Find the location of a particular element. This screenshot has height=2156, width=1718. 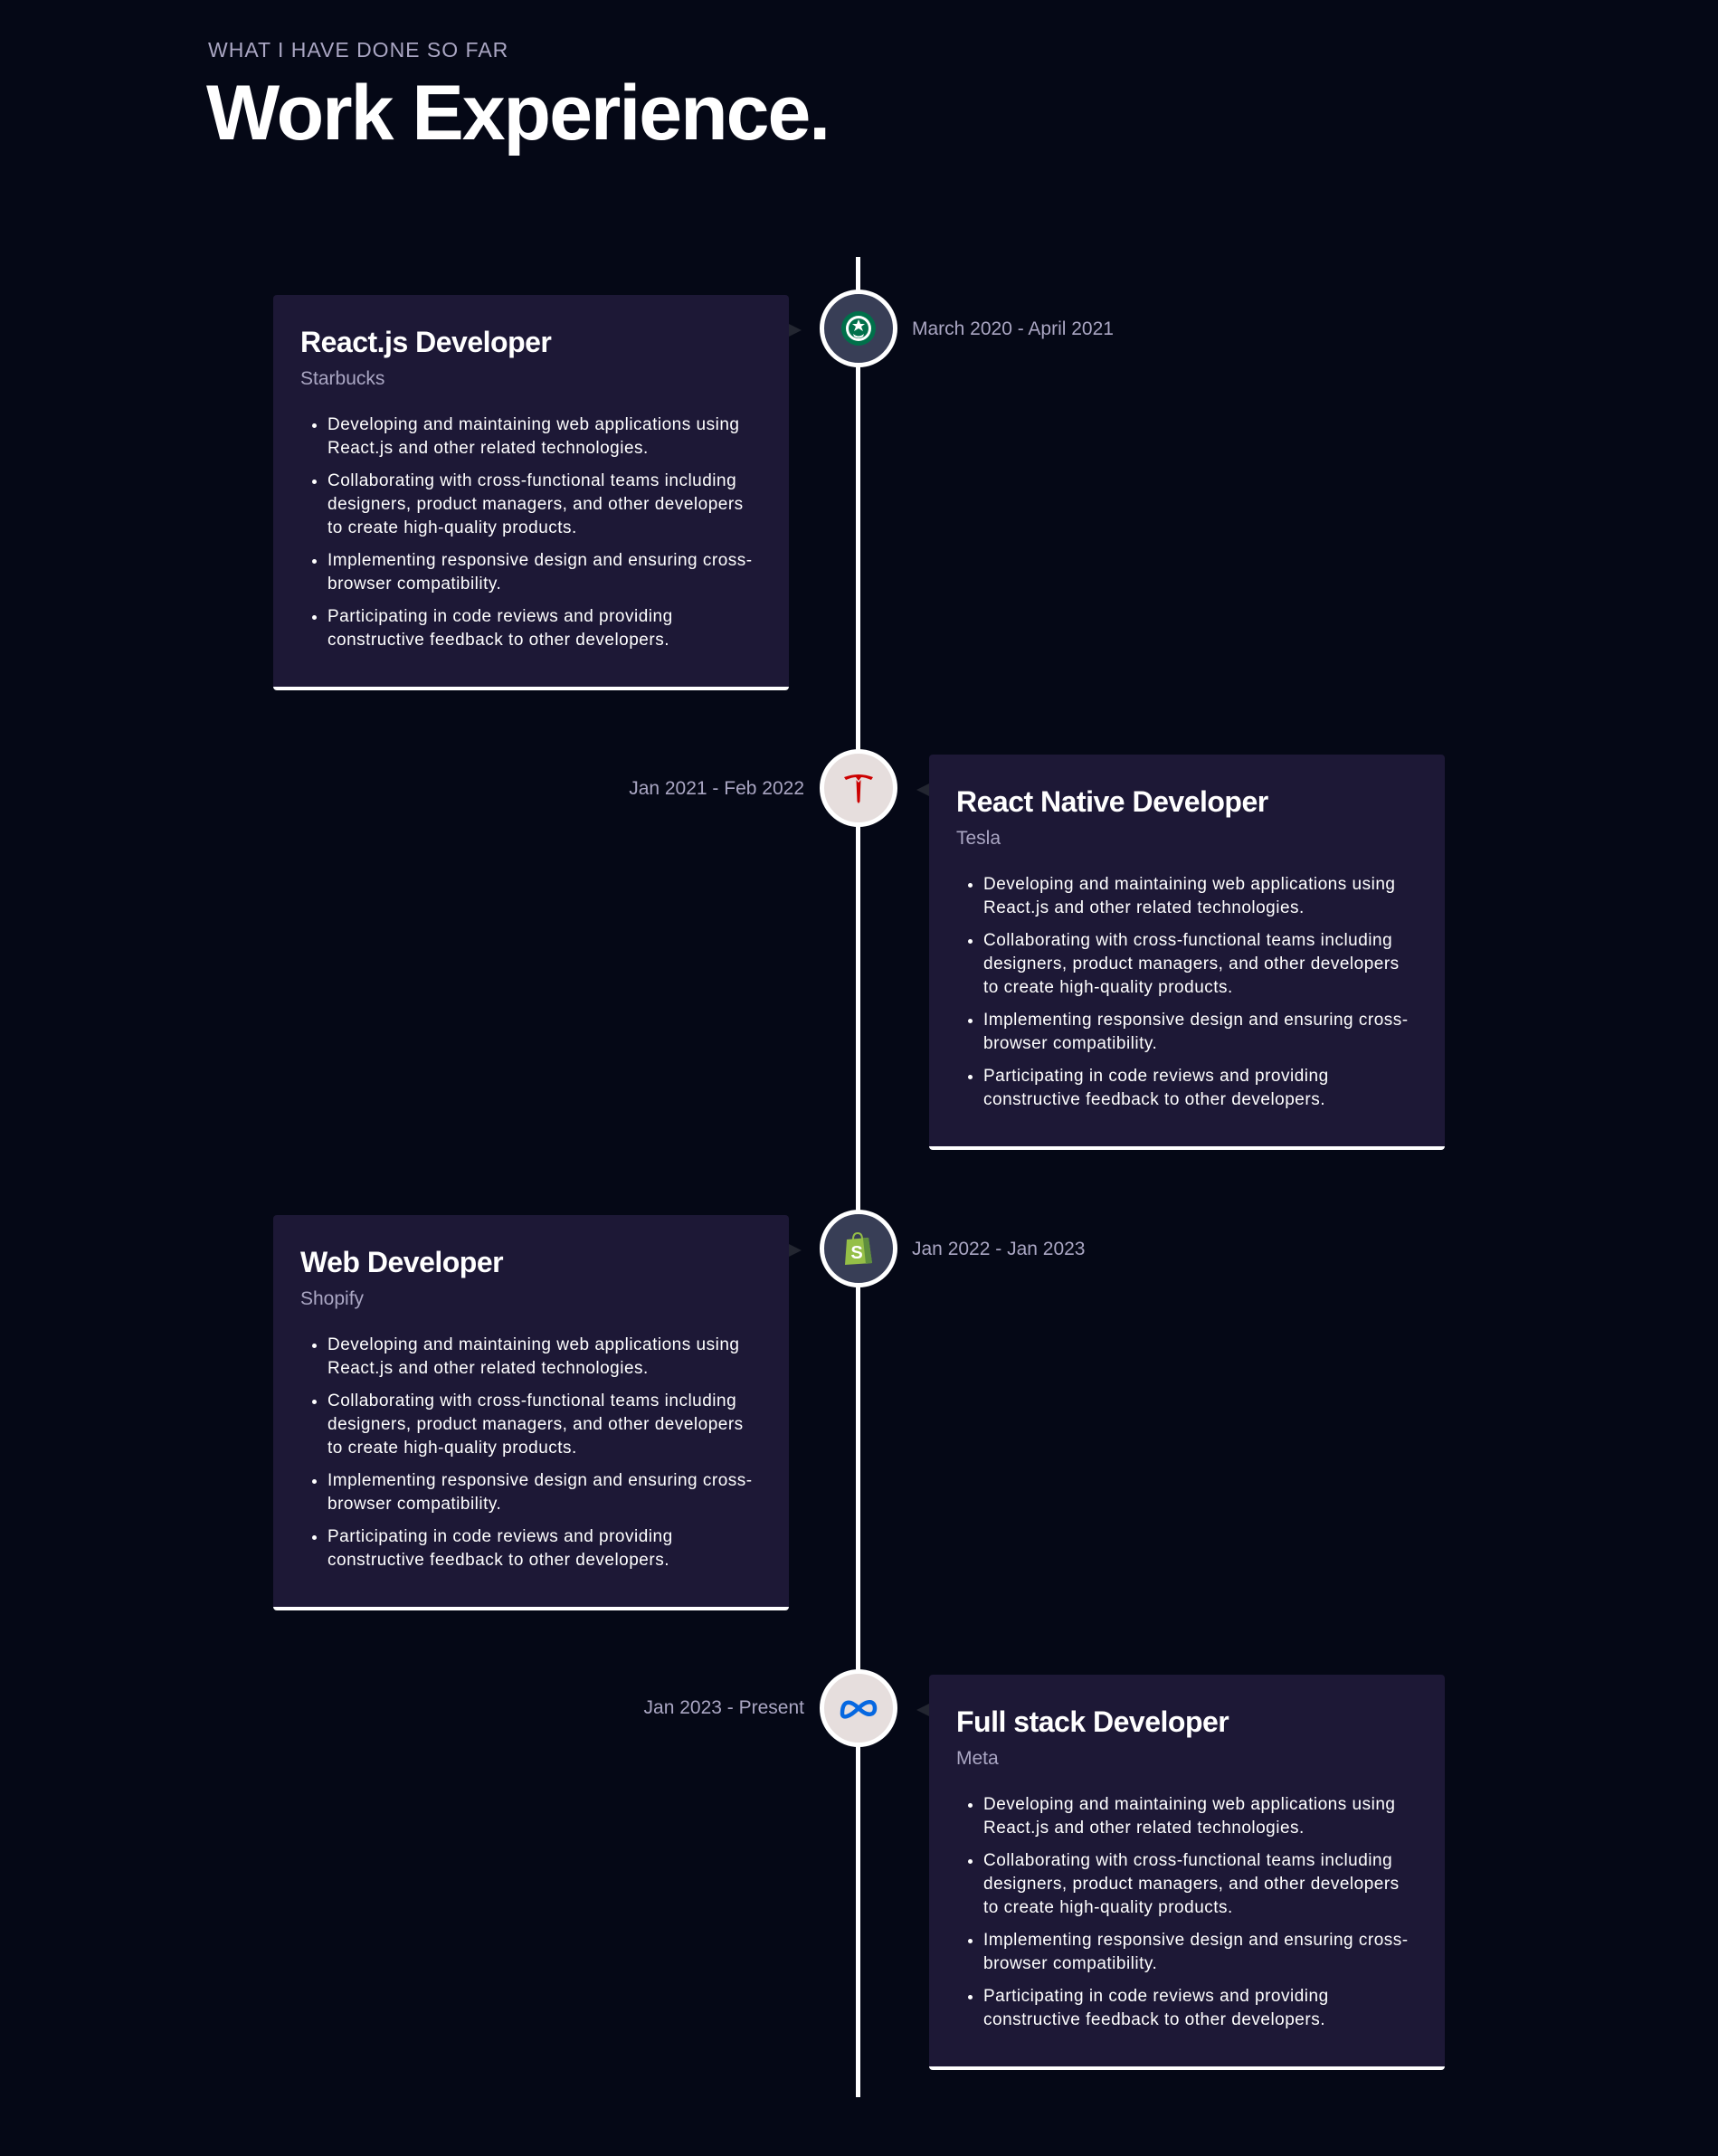

meta-icon is located at coordinates (859, 1709).